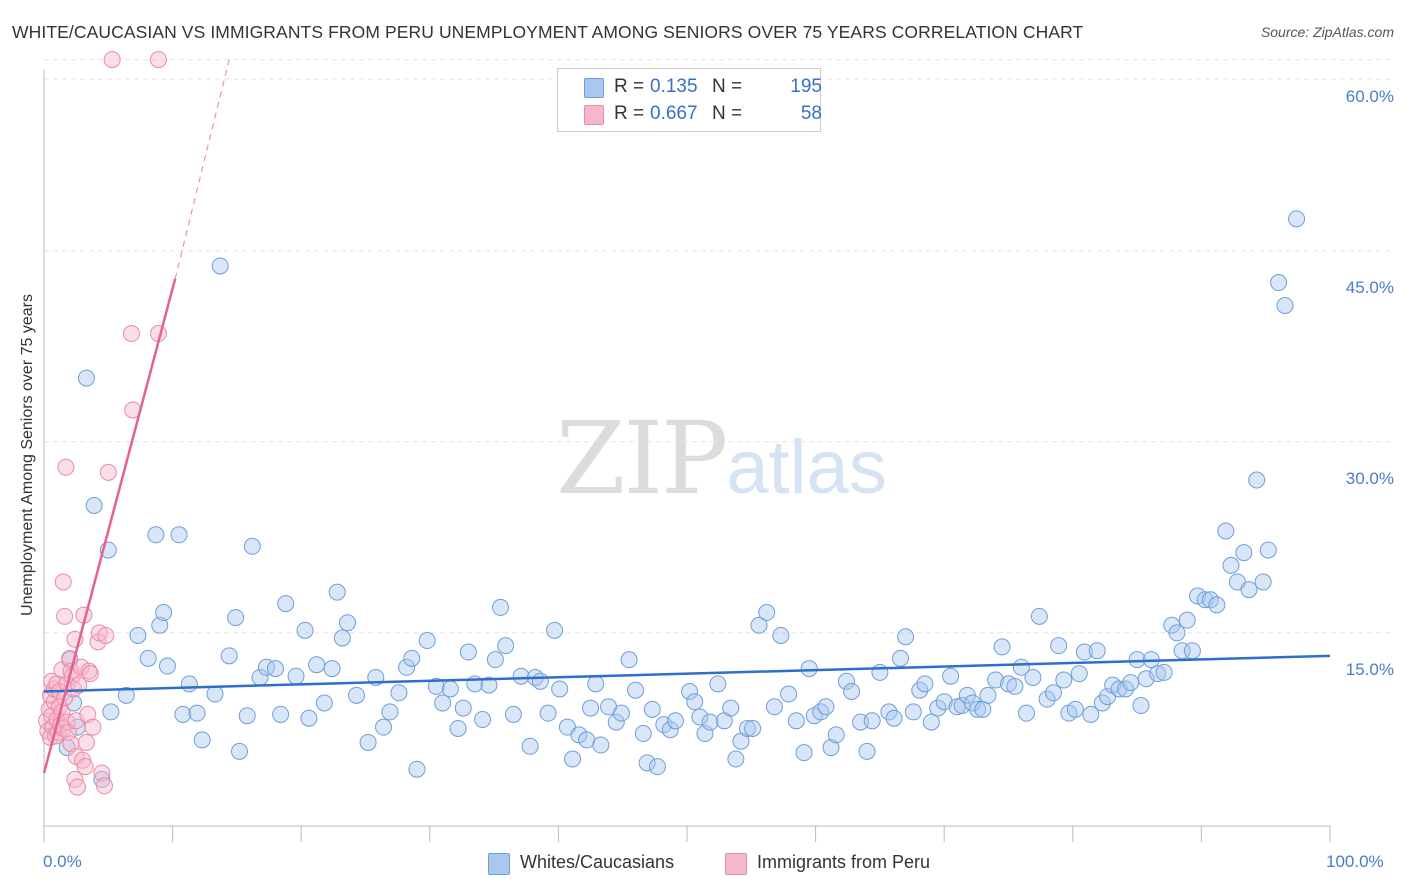 This screenshot has width=1406, height=892. What do you see at coordinates (202, 169) in the screenshot?
I see `peru-trend-extension` at bounding box center [202, 169].